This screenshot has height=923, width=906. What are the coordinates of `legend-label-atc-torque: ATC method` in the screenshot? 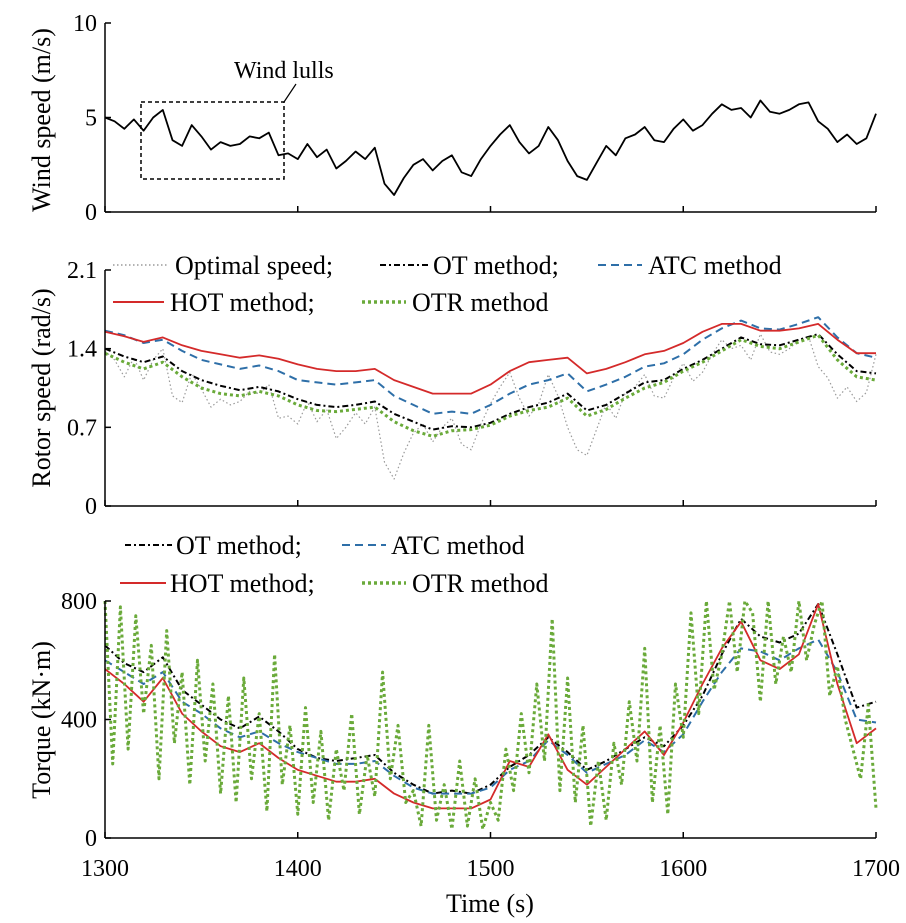 It's located at (458, 545).